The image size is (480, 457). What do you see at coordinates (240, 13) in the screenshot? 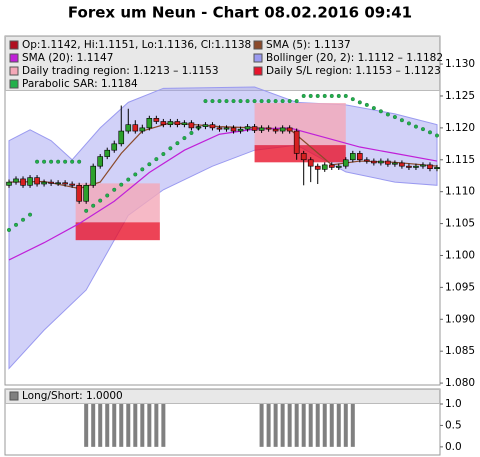
I see `chart-title: Forex um Neun - Chart 08.02.2016 09:41` at bounding box center [240, 13].